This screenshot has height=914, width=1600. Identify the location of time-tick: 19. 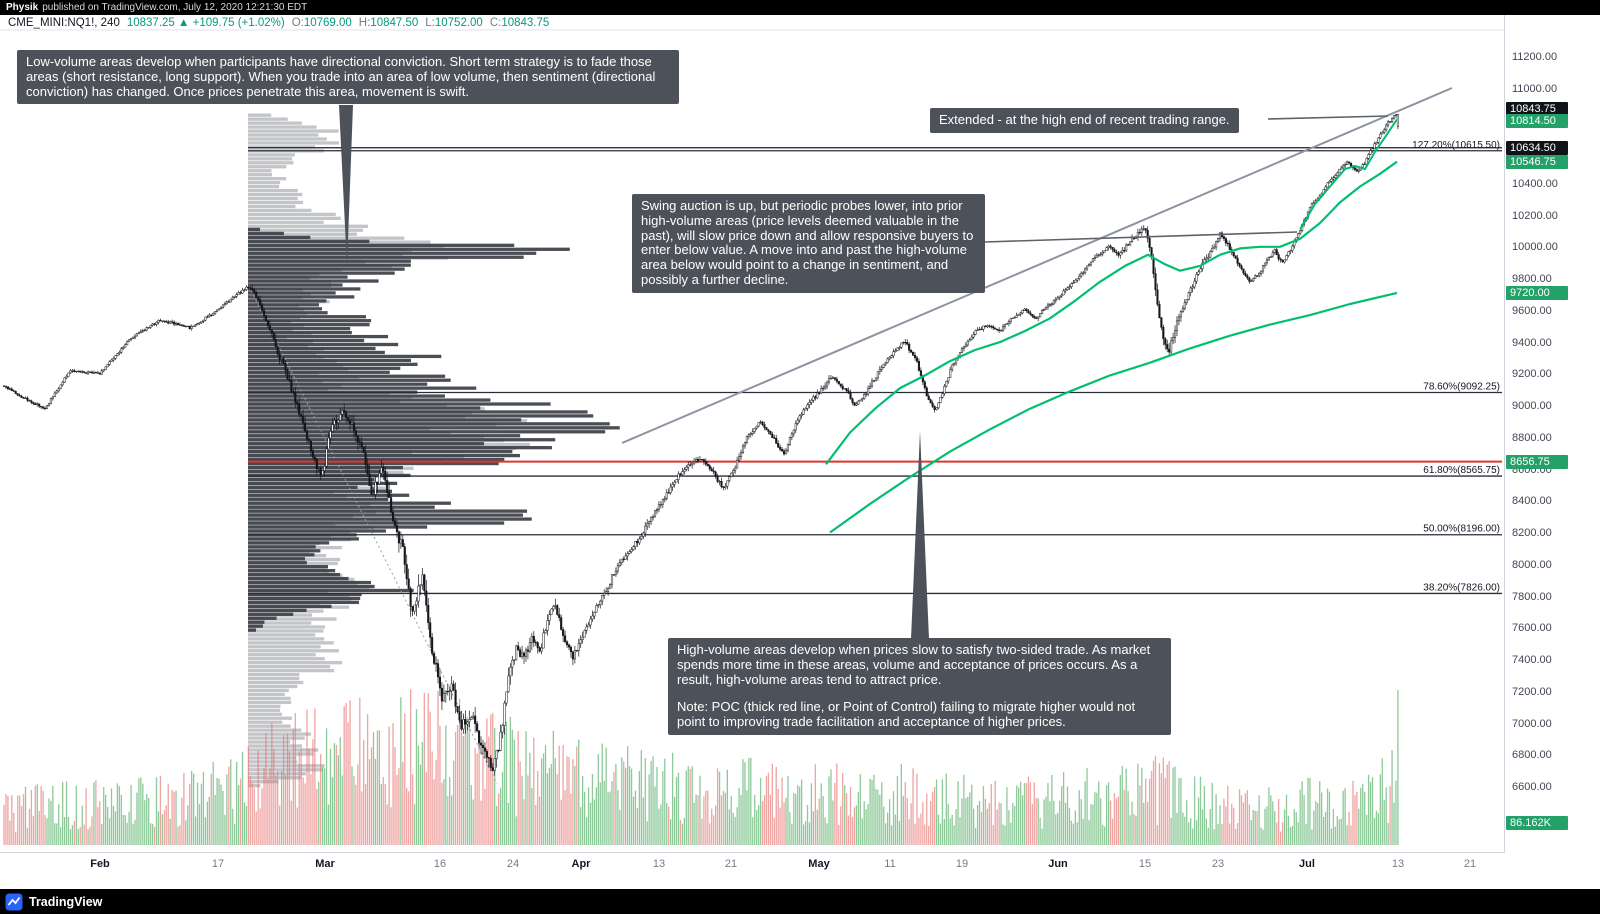
(962, 864).